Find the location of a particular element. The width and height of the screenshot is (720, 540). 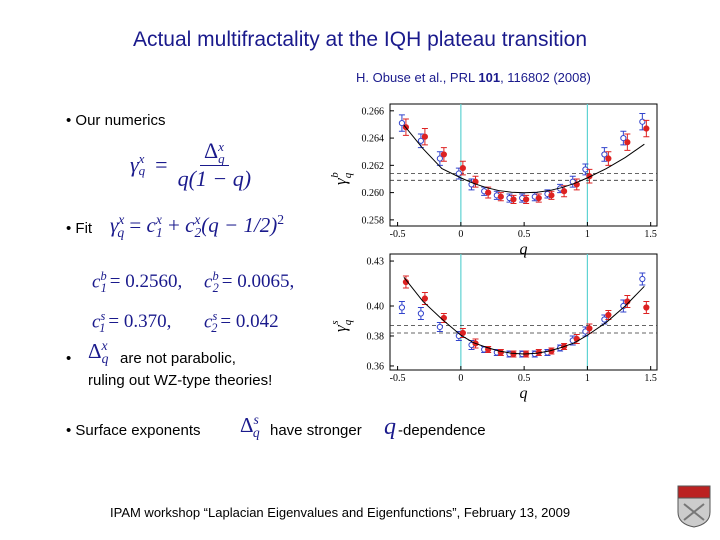

y-axis-label: γqs is located at coordinates (341, 325).